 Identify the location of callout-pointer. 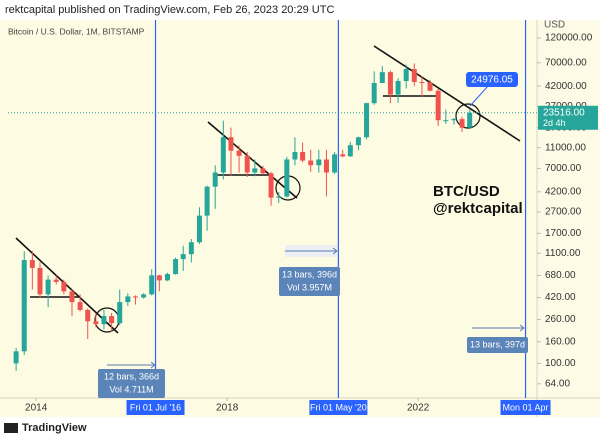
(479, 96).